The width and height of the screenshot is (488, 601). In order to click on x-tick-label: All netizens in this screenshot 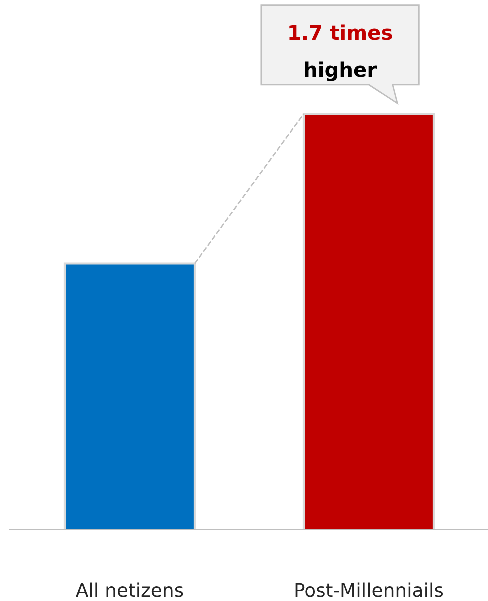, I will do `click(130, 590)`.